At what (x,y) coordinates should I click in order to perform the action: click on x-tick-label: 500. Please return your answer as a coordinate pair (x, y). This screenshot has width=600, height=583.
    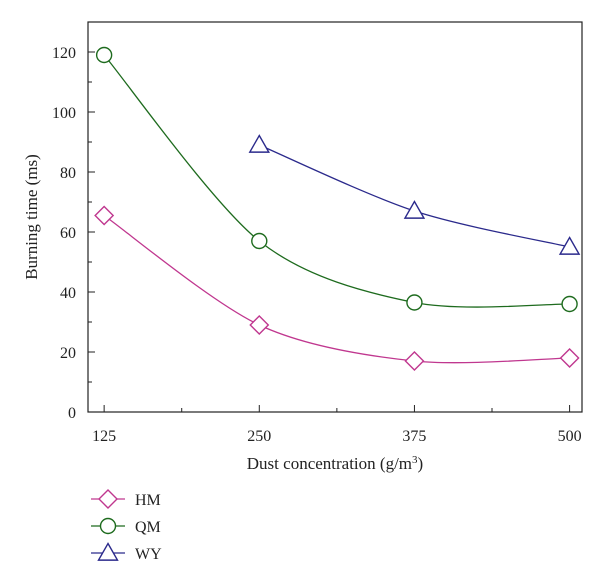
    Looking at the image, I should click on (570, 436).